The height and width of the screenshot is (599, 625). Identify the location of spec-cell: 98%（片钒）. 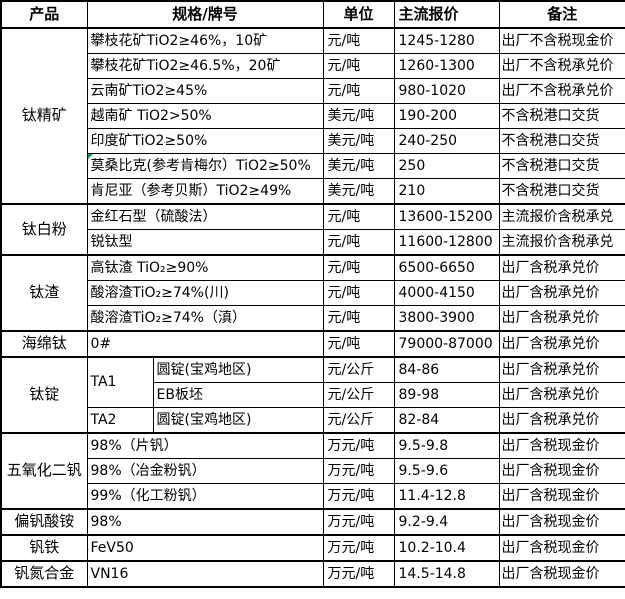
(205, 445).